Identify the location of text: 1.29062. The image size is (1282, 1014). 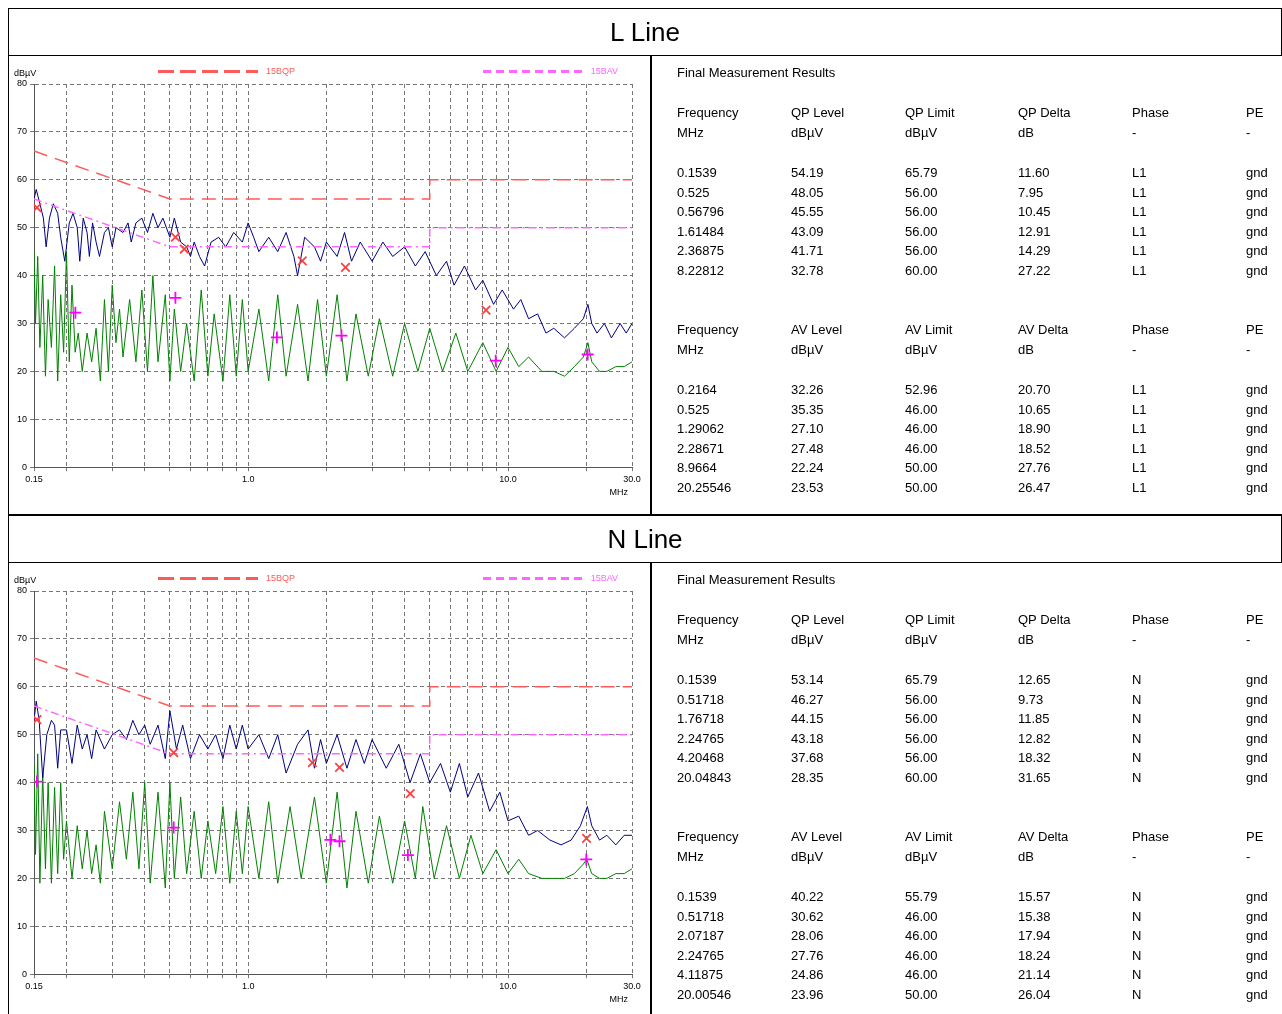
(700, 429).